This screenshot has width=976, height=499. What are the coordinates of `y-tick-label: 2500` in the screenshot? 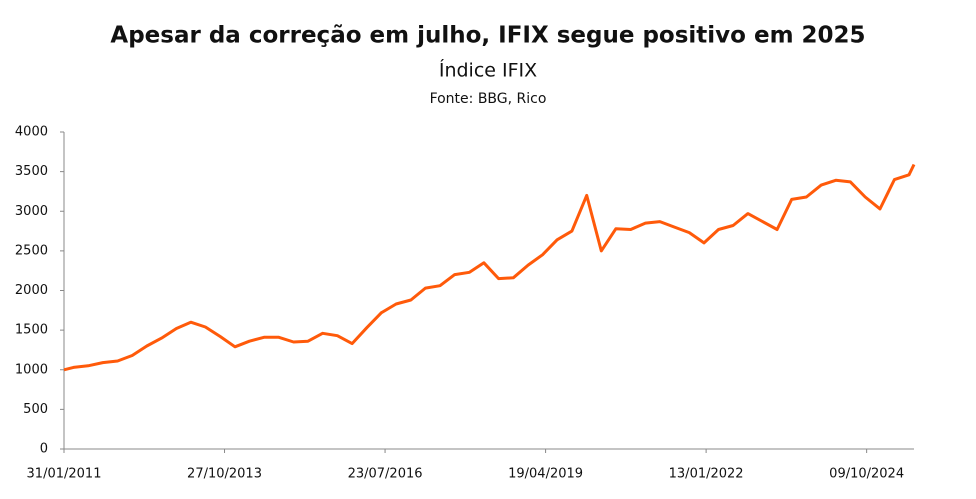 It's located at (31, 250).